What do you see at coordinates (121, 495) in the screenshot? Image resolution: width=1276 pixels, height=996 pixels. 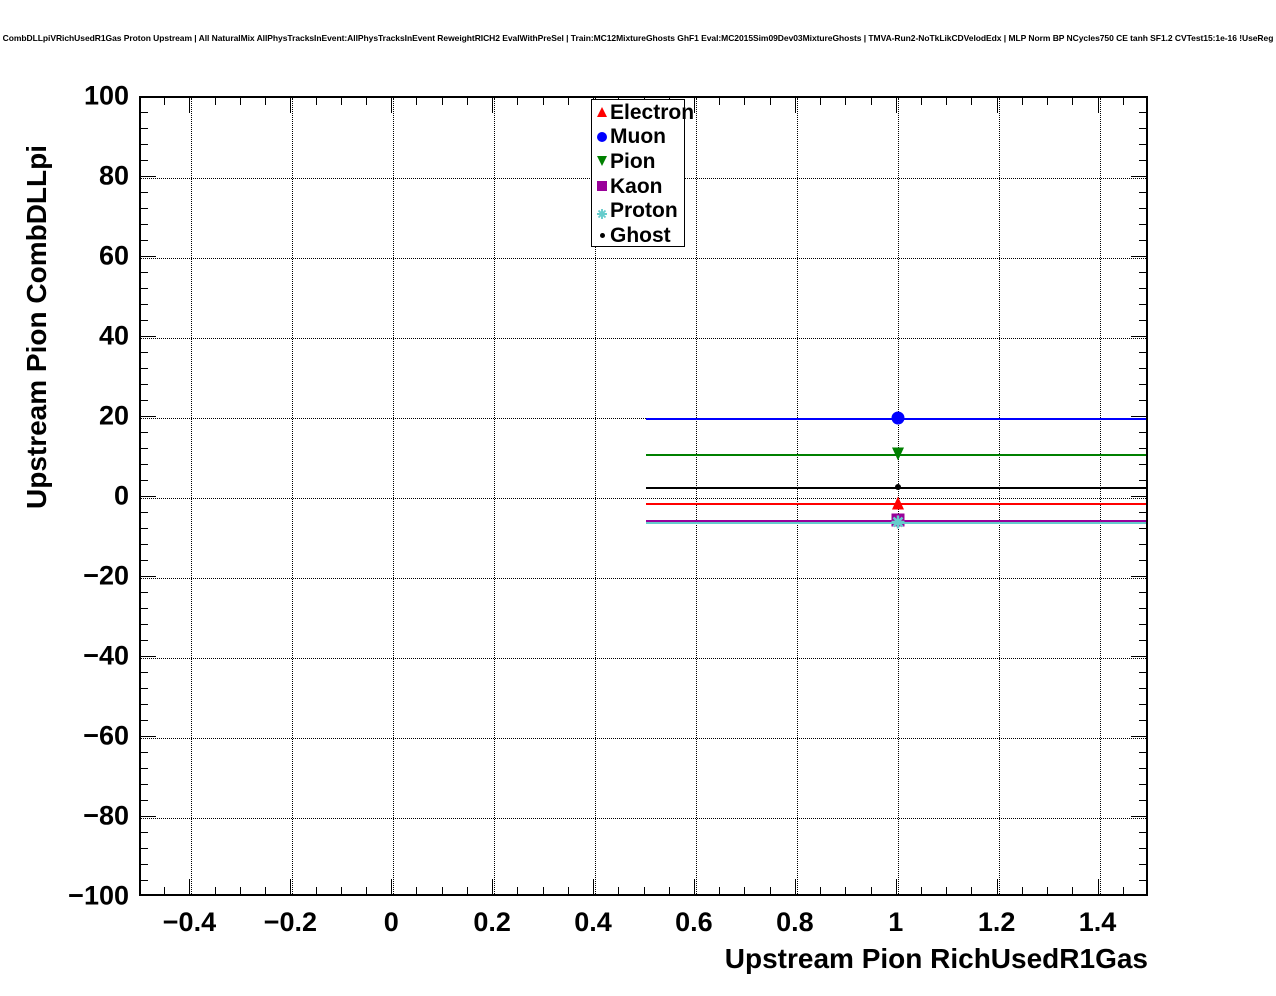 I see `y-axis-tick-label: 0` at bounding box center [121, 495].